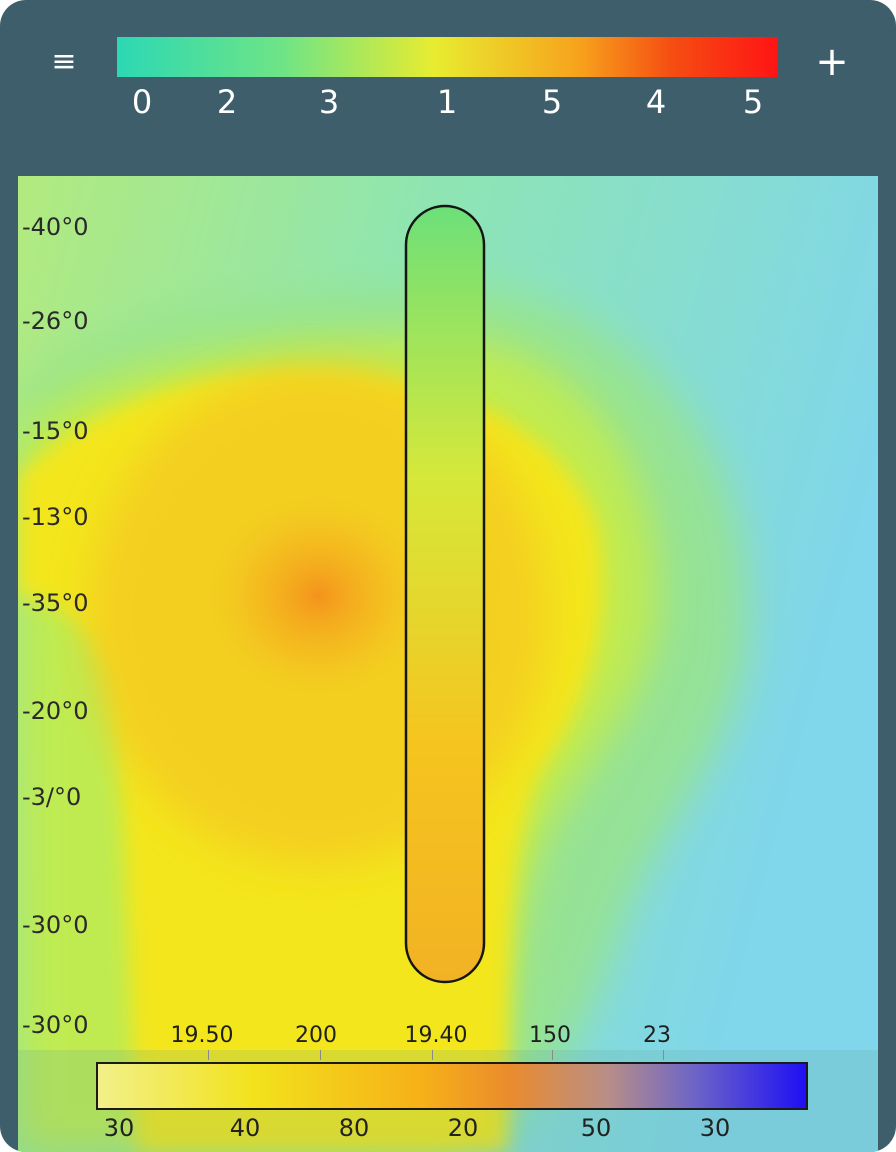  What do you see at coordinates (52, 797) in the screenshot?
I see `y-axis-label: -3/°0` at bounding box center [52, 797].